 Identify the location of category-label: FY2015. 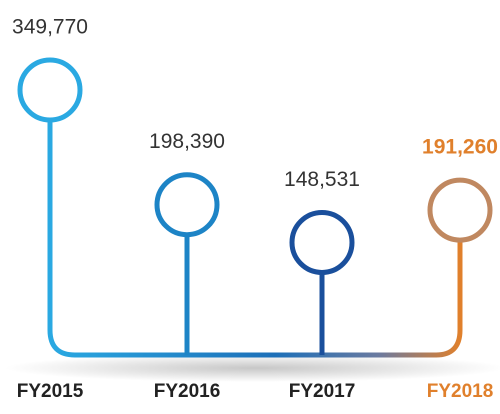
(50, 391).